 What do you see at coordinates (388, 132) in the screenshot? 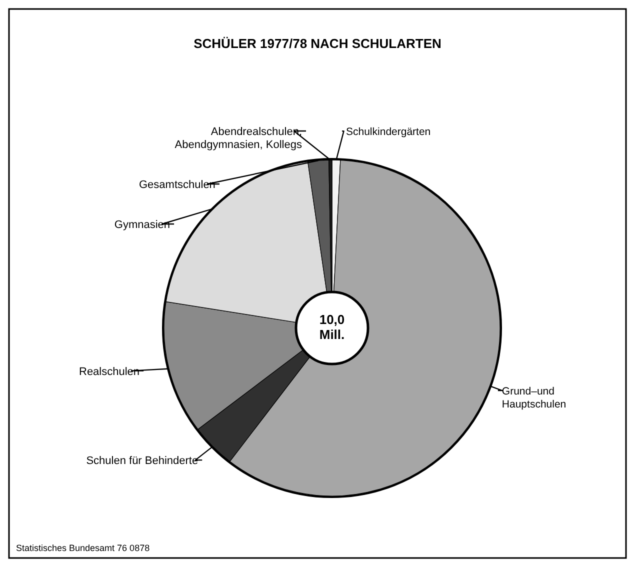
I see `slice-label: Schulkindergärten` at bounding box center [388, 132].